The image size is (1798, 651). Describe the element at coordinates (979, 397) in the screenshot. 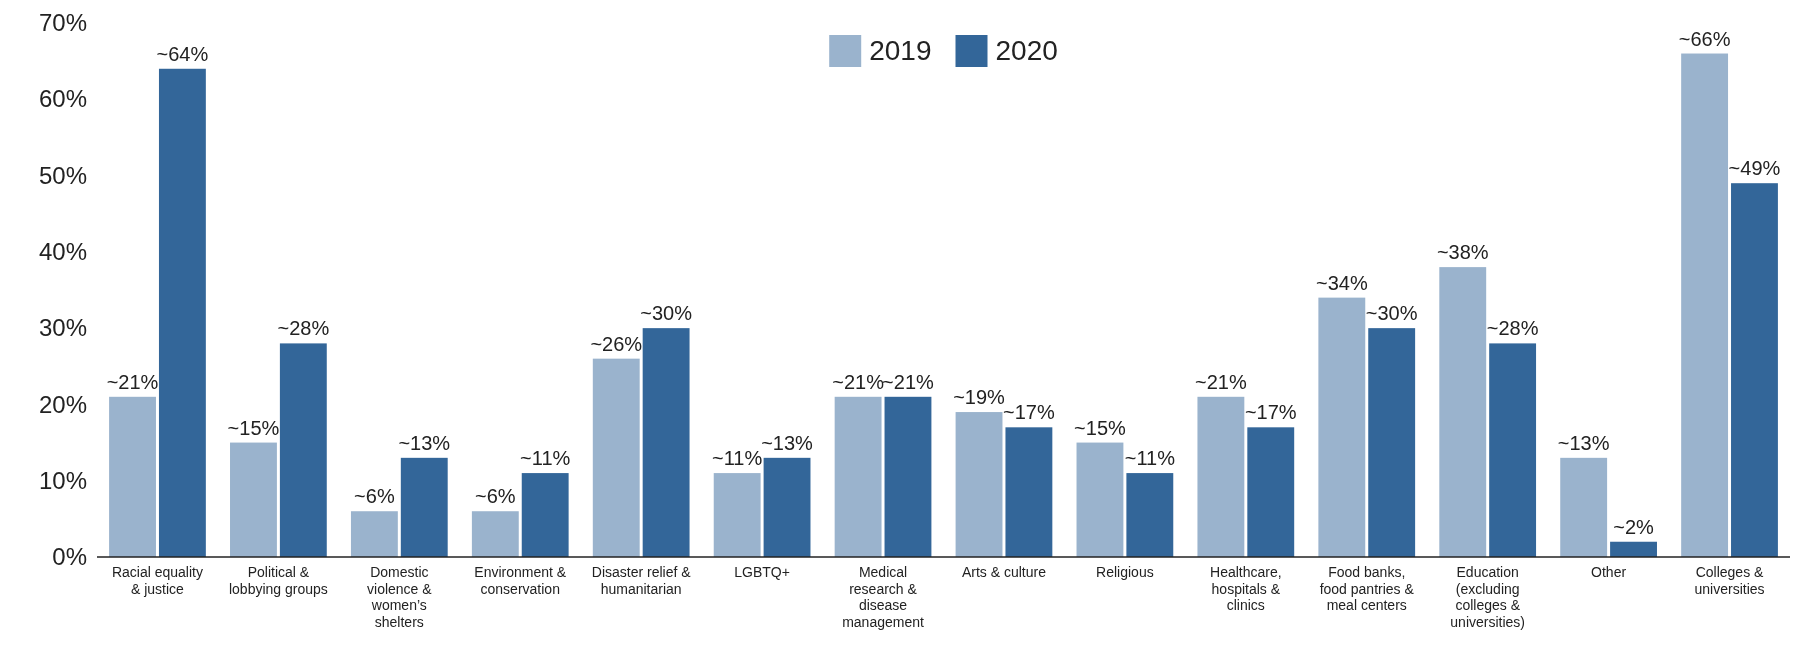

I see `data-label: ~19%` at that location.